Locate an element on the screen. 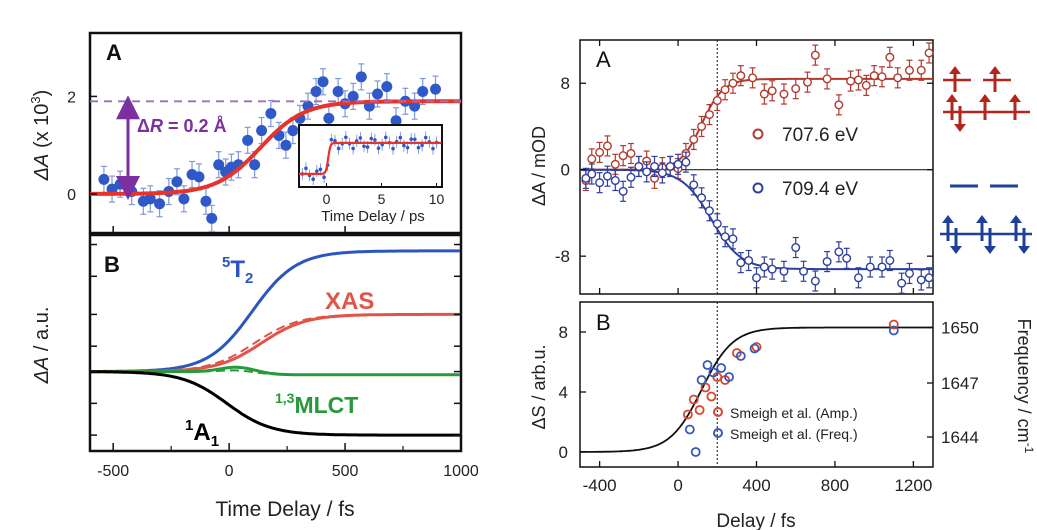 This screenshot has width=1037, height=530. label-mlct: 1,3MLCT is located at coordinates (316, 404).